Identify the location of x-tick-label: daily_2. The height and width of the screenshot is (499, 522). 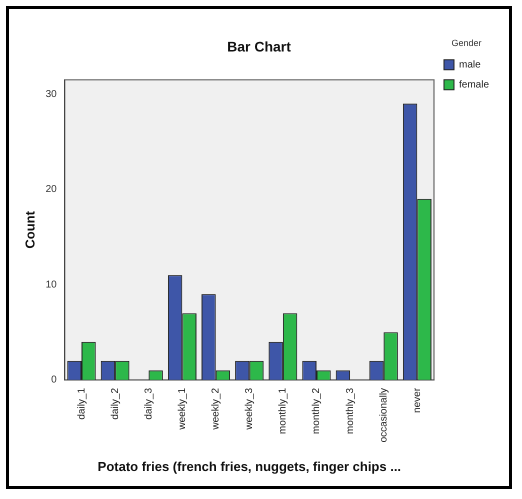
(115, 404).